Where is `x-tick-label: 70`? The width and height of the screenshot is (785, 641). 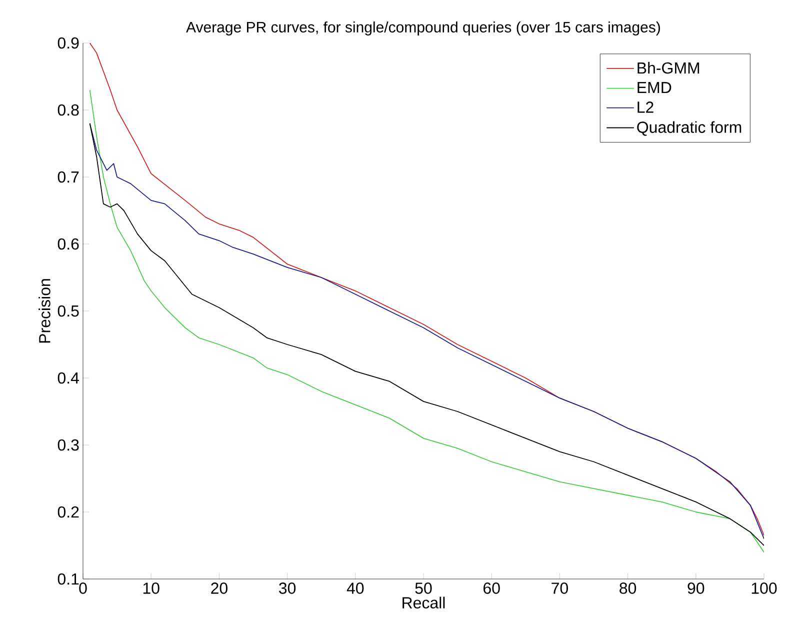
x-tick-label: 70 is located at coordinates (560, 588).